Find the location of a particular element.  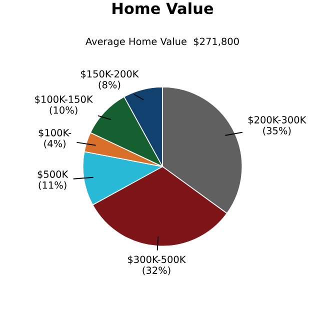

data-label: (10%) is located at coordinates (64, 110).